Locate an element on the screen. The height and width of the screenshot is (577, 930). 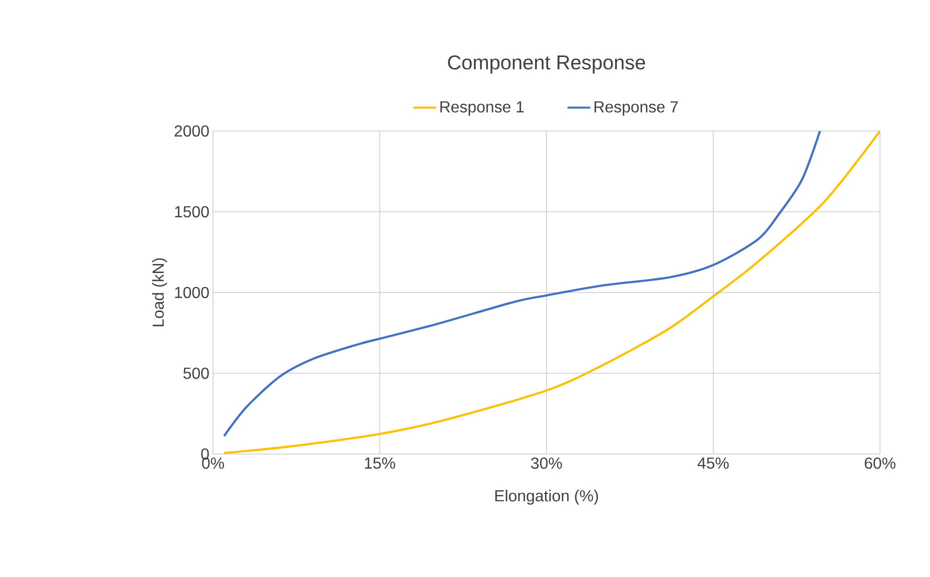
x-tick-label: 30% is located at coordinates (546, 463).